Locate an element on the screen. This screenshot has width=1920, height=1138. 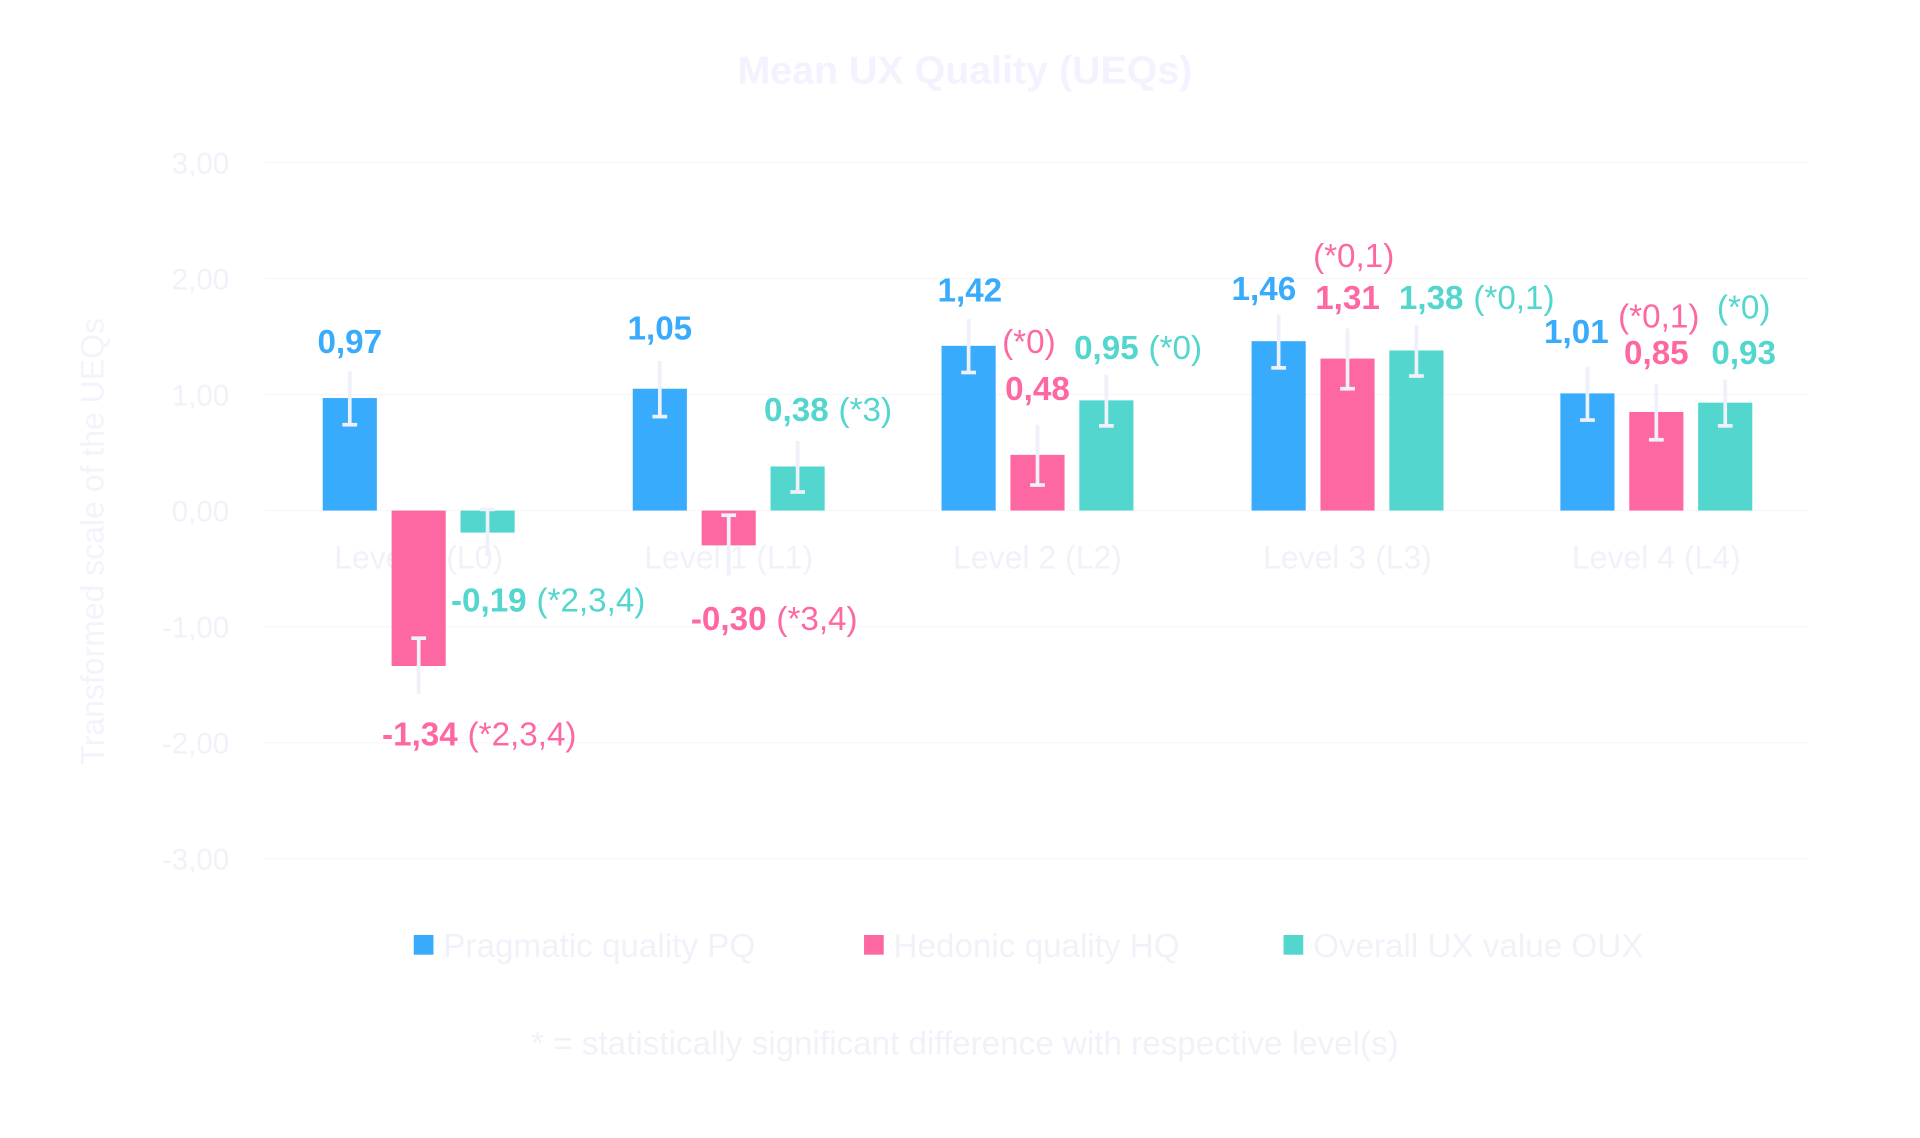
data-value-label: -0,19 is located at coordinates (489, 600).